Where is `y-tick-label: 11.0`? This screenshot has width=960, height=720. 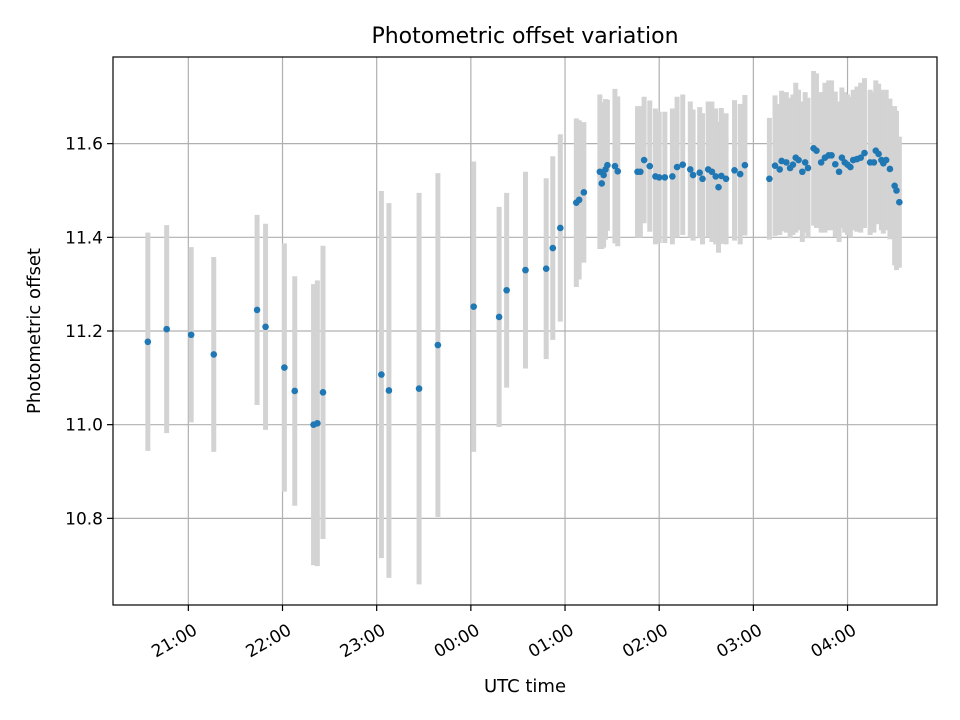
y-tick-label: 11.0 is located at coordinates (84, 426).